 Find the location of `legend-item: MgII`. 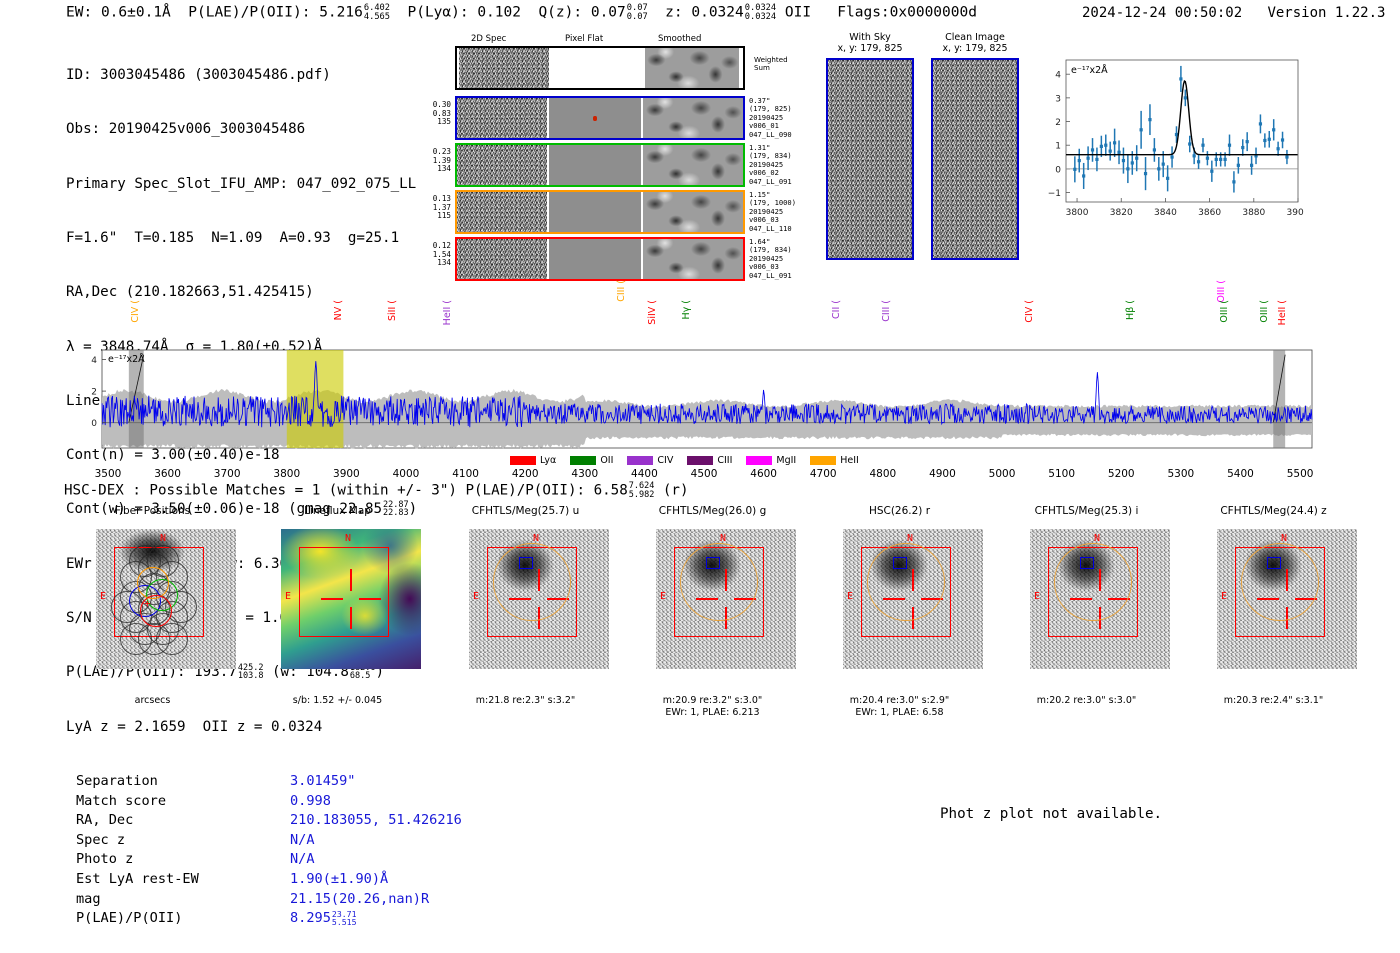

legend-item: MgII is located at coordinates (771, 460).